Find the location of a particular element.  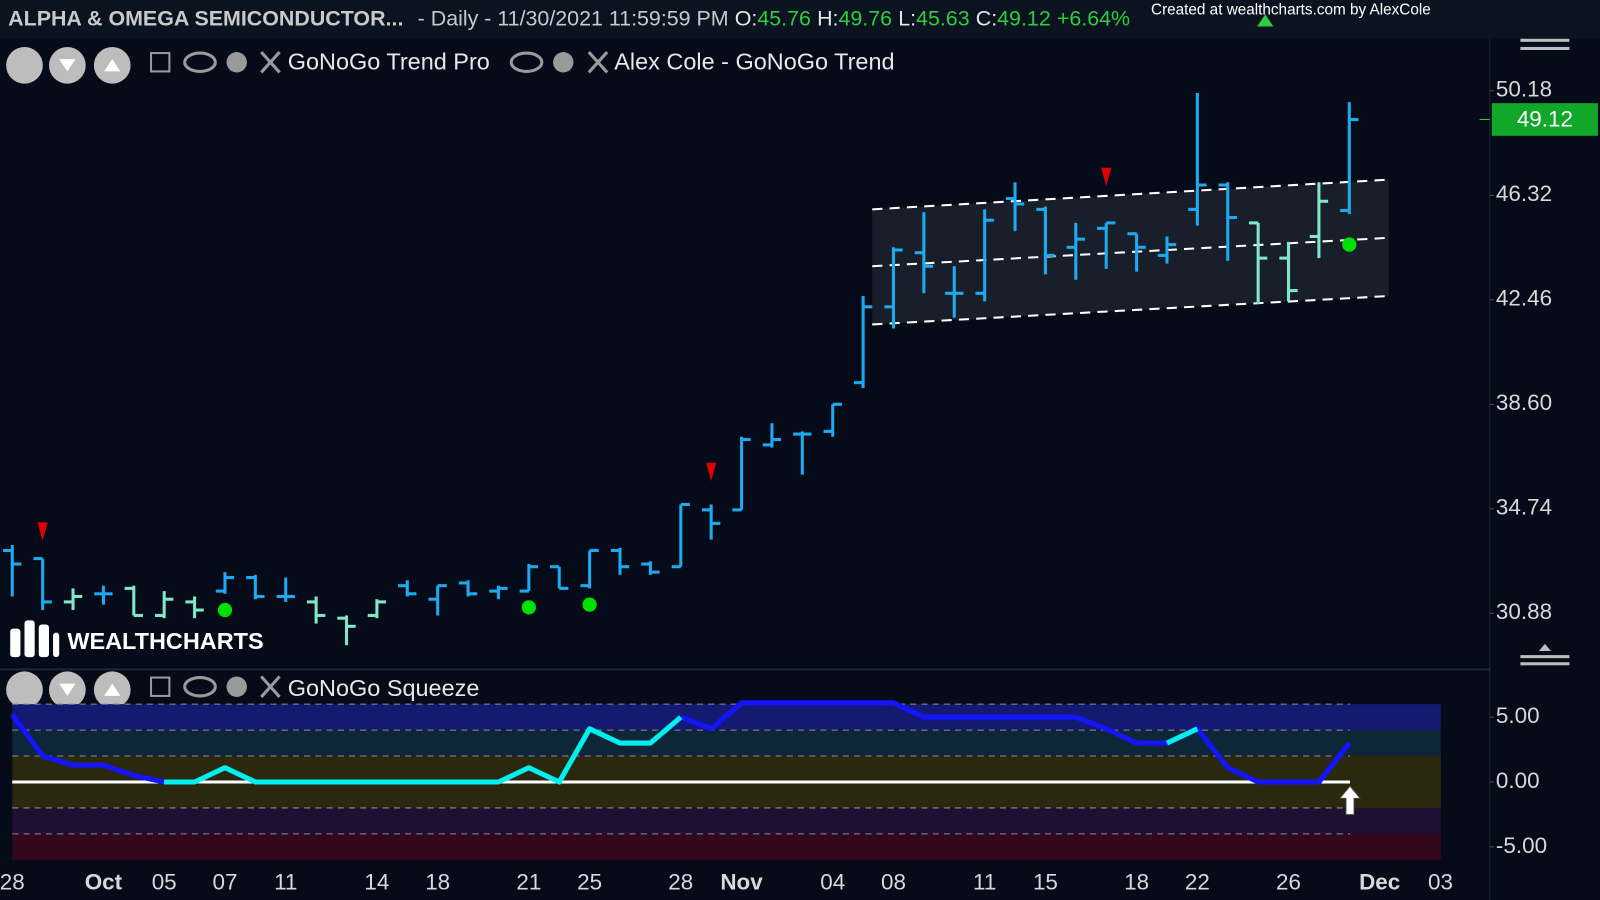

logo: WEALTHCHARTS is located at coordinates (137, 639).